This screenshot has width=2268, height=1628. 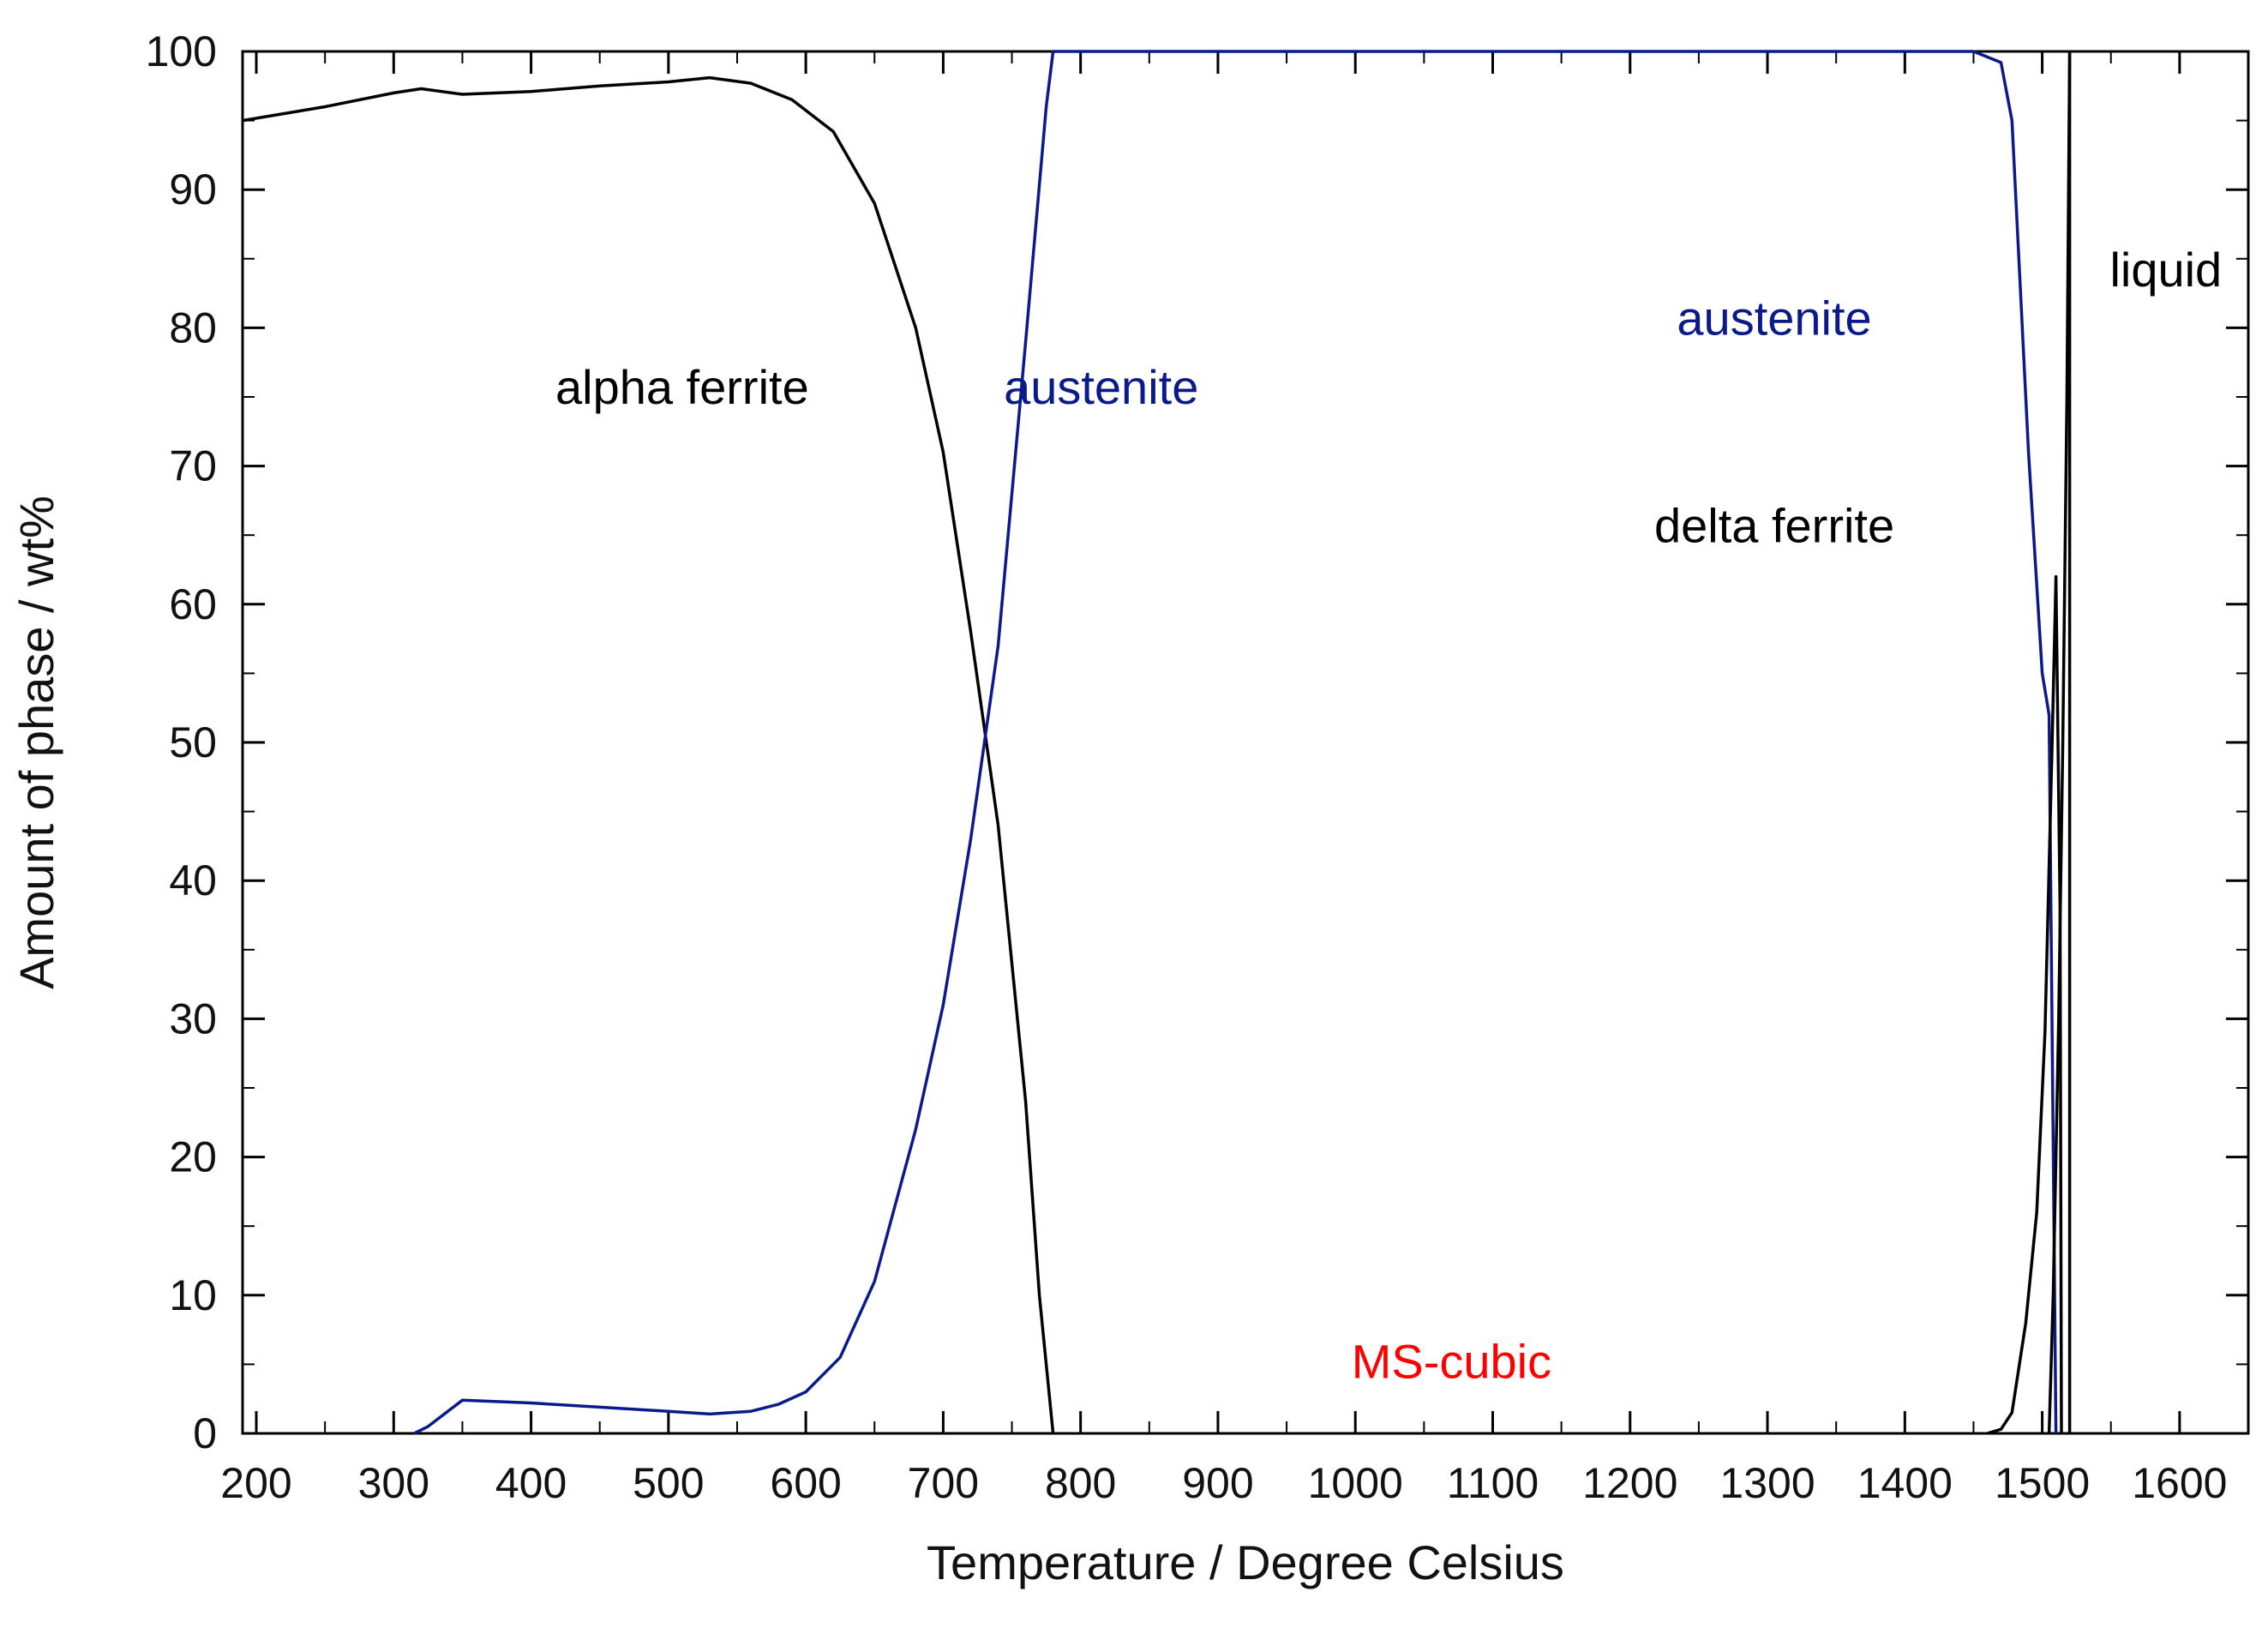 I want to click on x-tick-label: 800, so click(x=1080, y=1483).